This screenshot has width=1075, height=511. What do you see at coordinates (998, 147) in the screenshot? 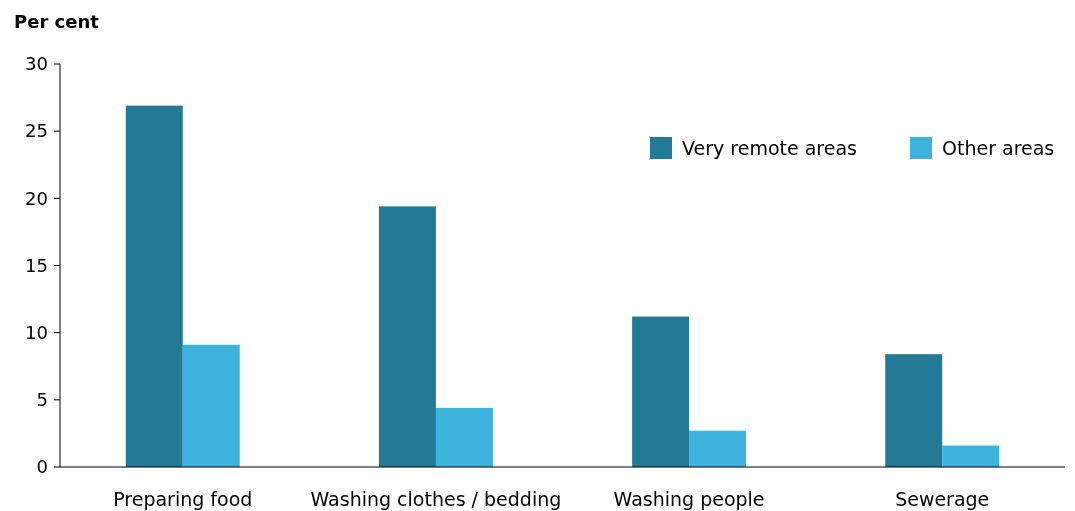
I see `legend-label: Other areas` at bounding box center [998, 147].